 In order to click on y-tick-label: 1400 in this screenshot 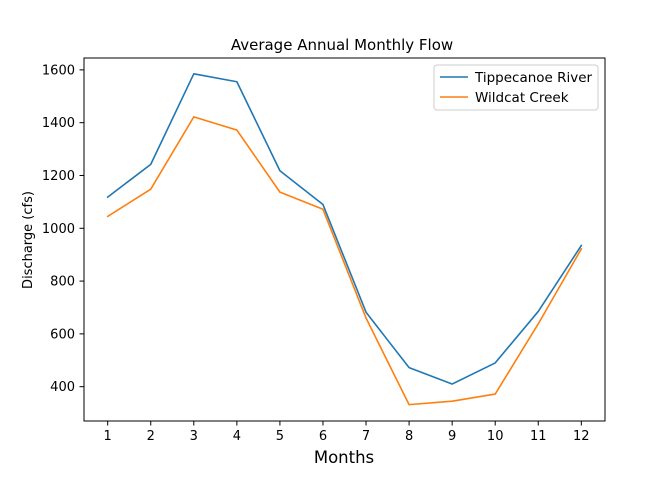, I will do `click(58, 123)`.